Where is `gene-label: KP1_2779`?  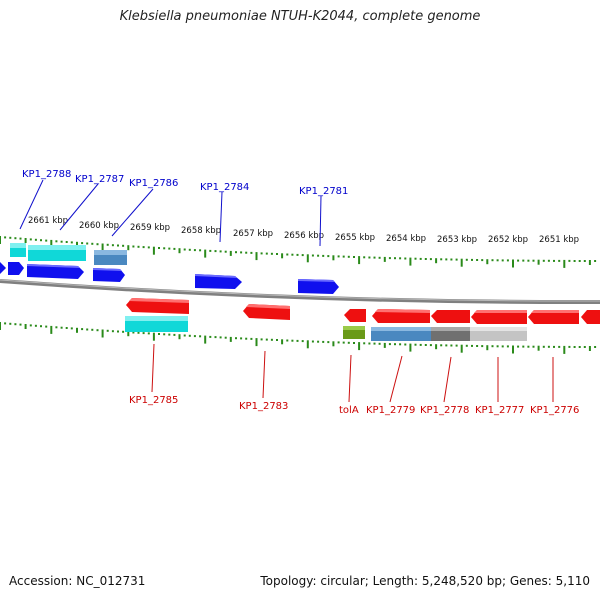
gene-label: KP1_2779 is located at coordinates (390, 410).